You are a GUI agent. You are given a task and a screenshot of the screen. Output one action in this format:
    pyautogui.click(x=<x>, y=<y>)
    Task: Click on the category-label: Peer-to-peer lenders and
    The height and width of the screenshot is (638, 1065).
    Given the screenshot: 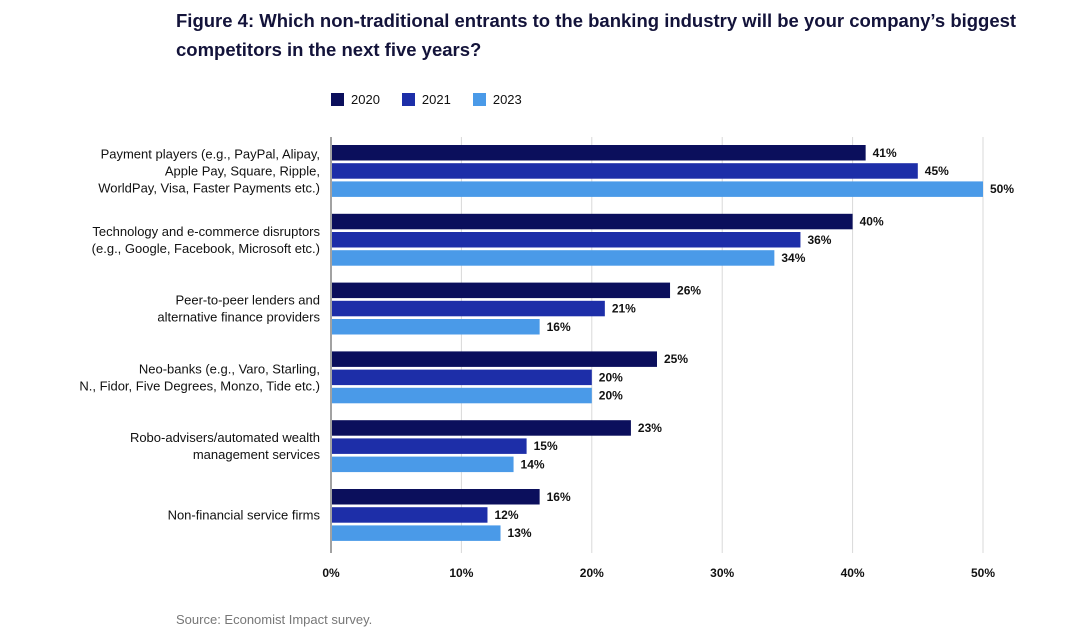 What is the action you would take?
    pyautogui.click(x=247, y=300)
    